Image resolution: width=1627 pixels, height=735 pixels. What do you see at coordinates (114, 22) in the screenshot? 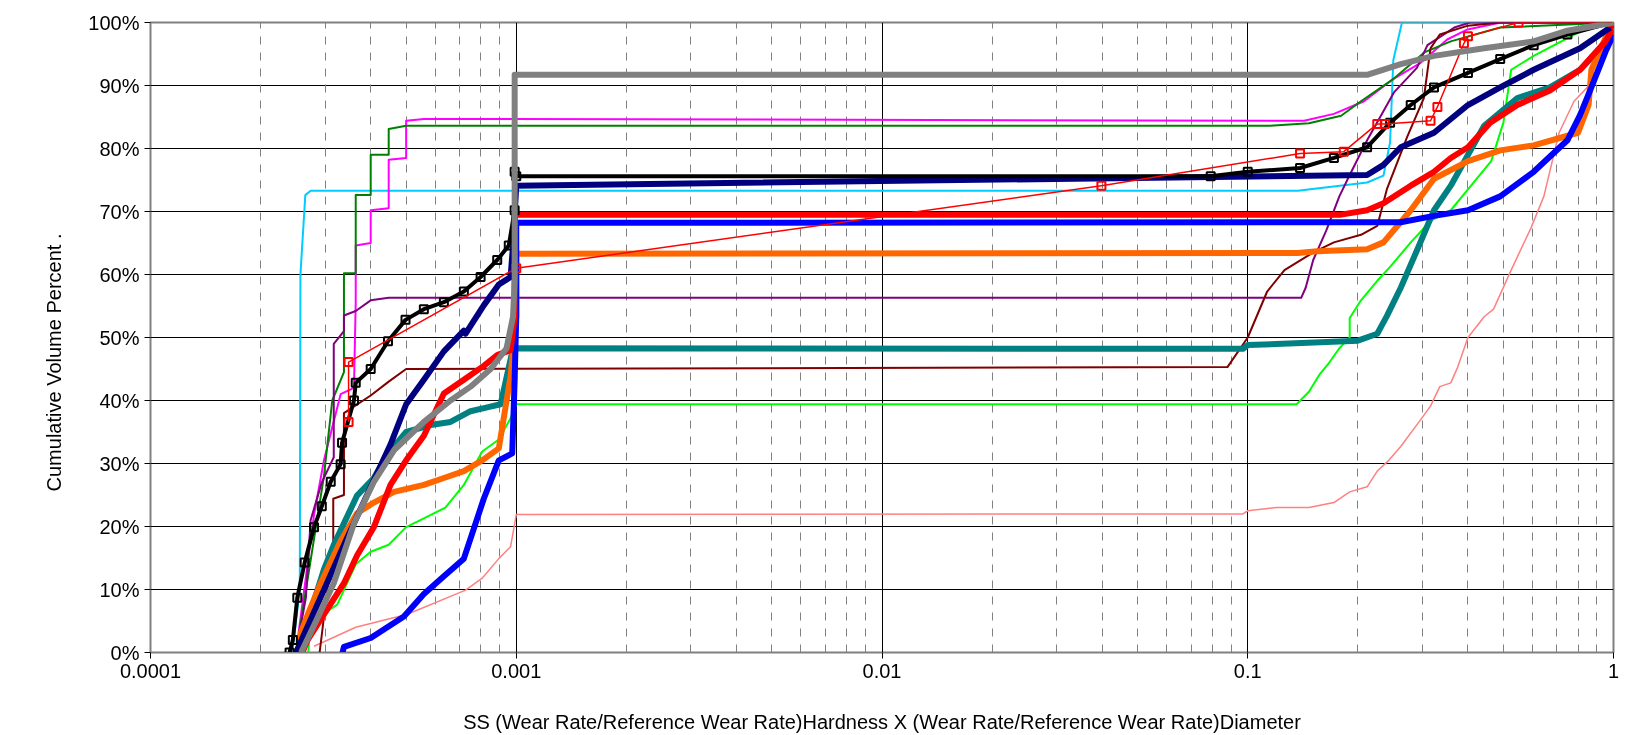
I see `y-tick-label: 100%` at bounding box center [114, 22].